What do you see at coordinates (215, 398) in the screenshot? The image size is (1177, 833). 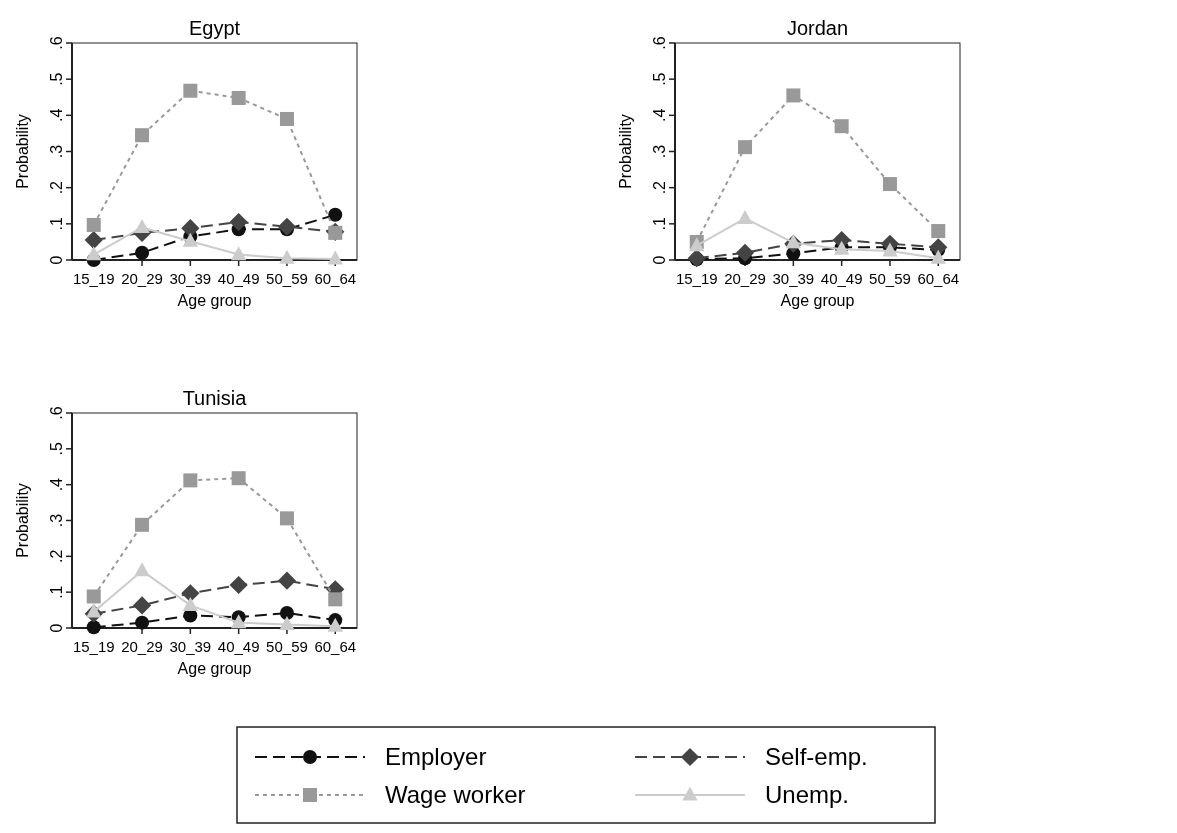 I see `chart-title: Tunisia` at bounding box center [215, 398].